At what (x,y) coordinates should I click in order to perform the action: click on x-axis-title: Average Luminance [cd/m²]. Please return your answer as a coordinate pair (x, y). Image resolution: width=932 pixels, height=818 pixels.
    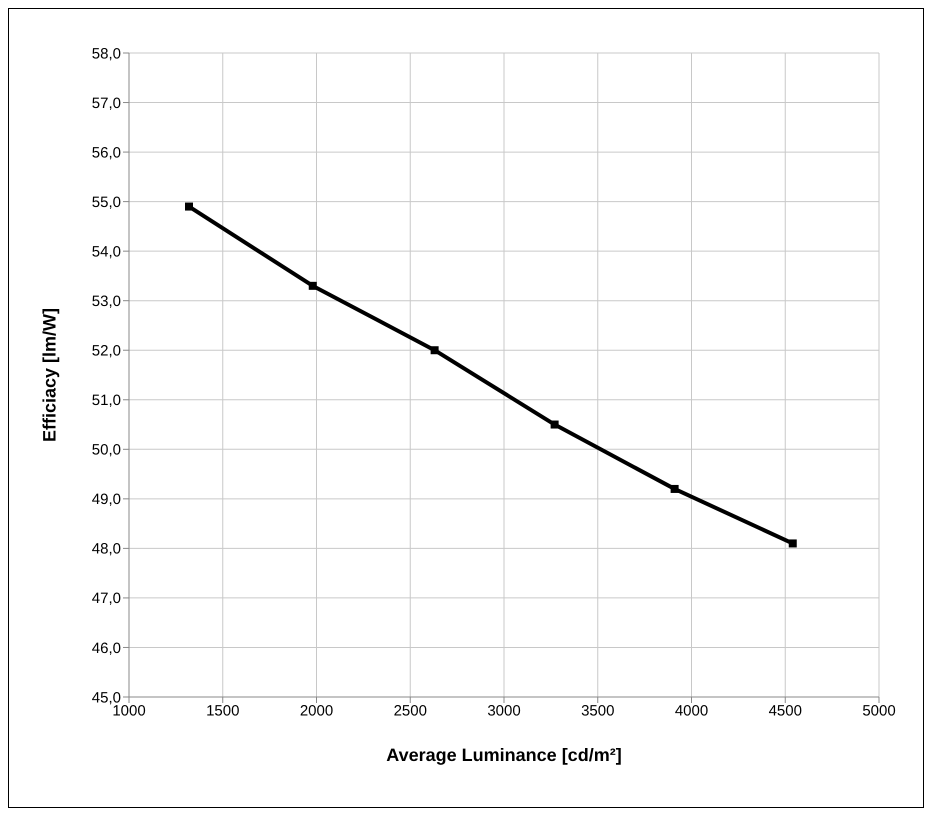
    Looking at the image, I should click on (504, 755).